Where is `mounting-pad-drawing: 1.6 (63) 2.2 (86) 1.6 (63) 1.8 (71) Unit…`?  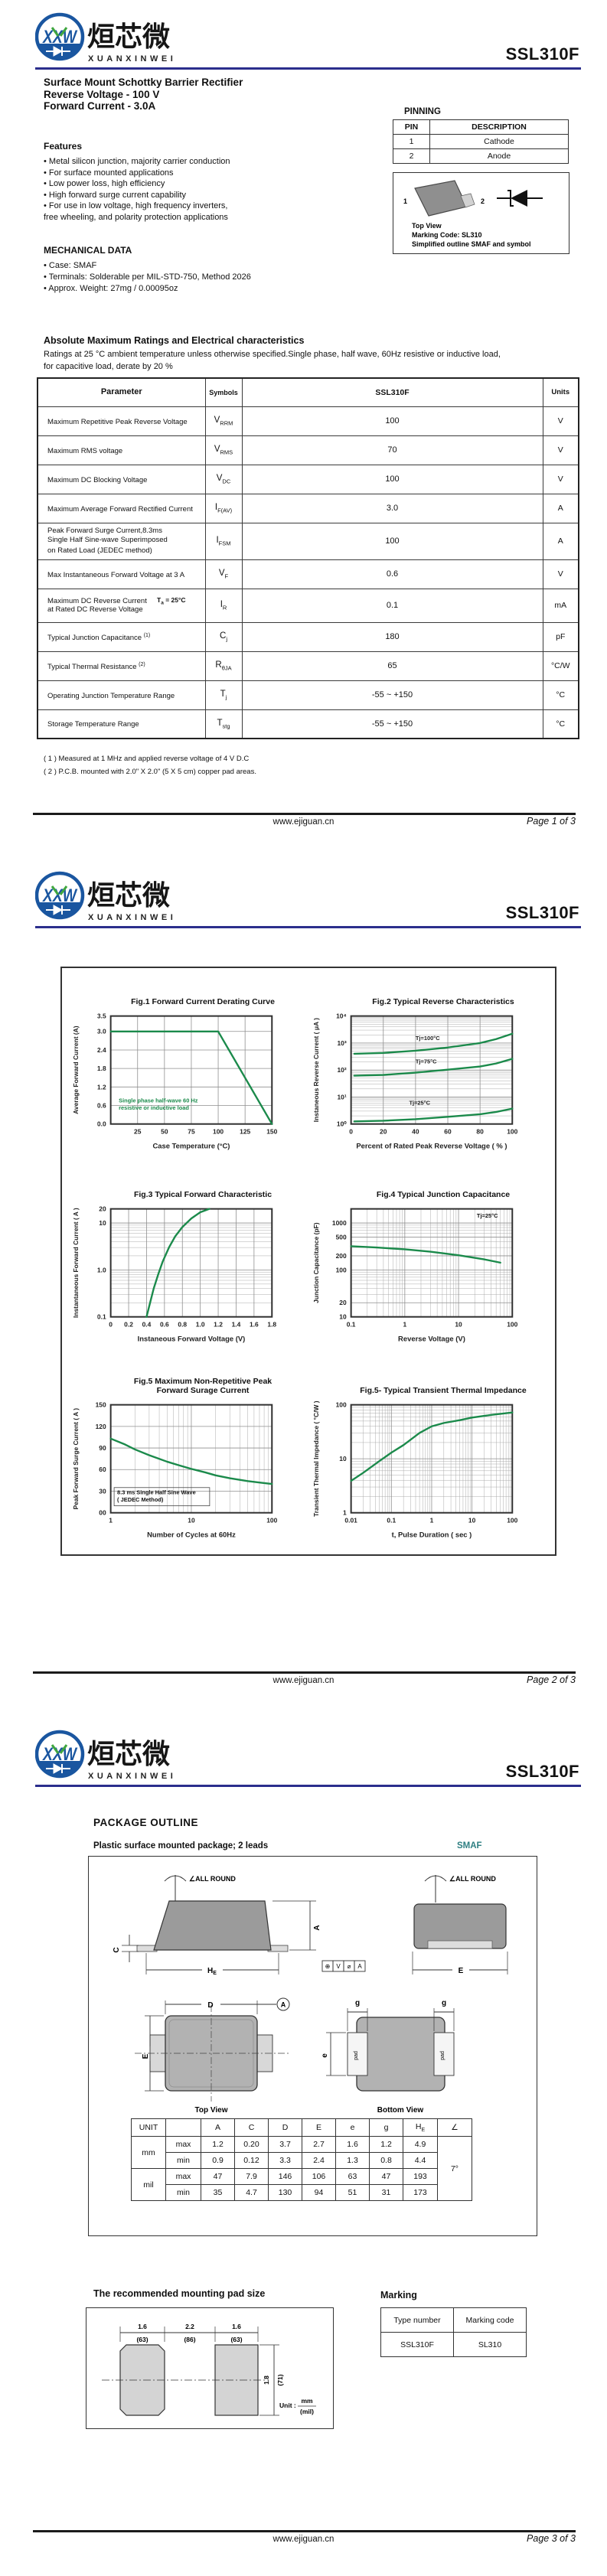
mounting-pad-drawing: 1.6 (63) 2.2 (86) 1.6 (63) 1.8 (71) Unit… is located at coordinates (209, 2369).